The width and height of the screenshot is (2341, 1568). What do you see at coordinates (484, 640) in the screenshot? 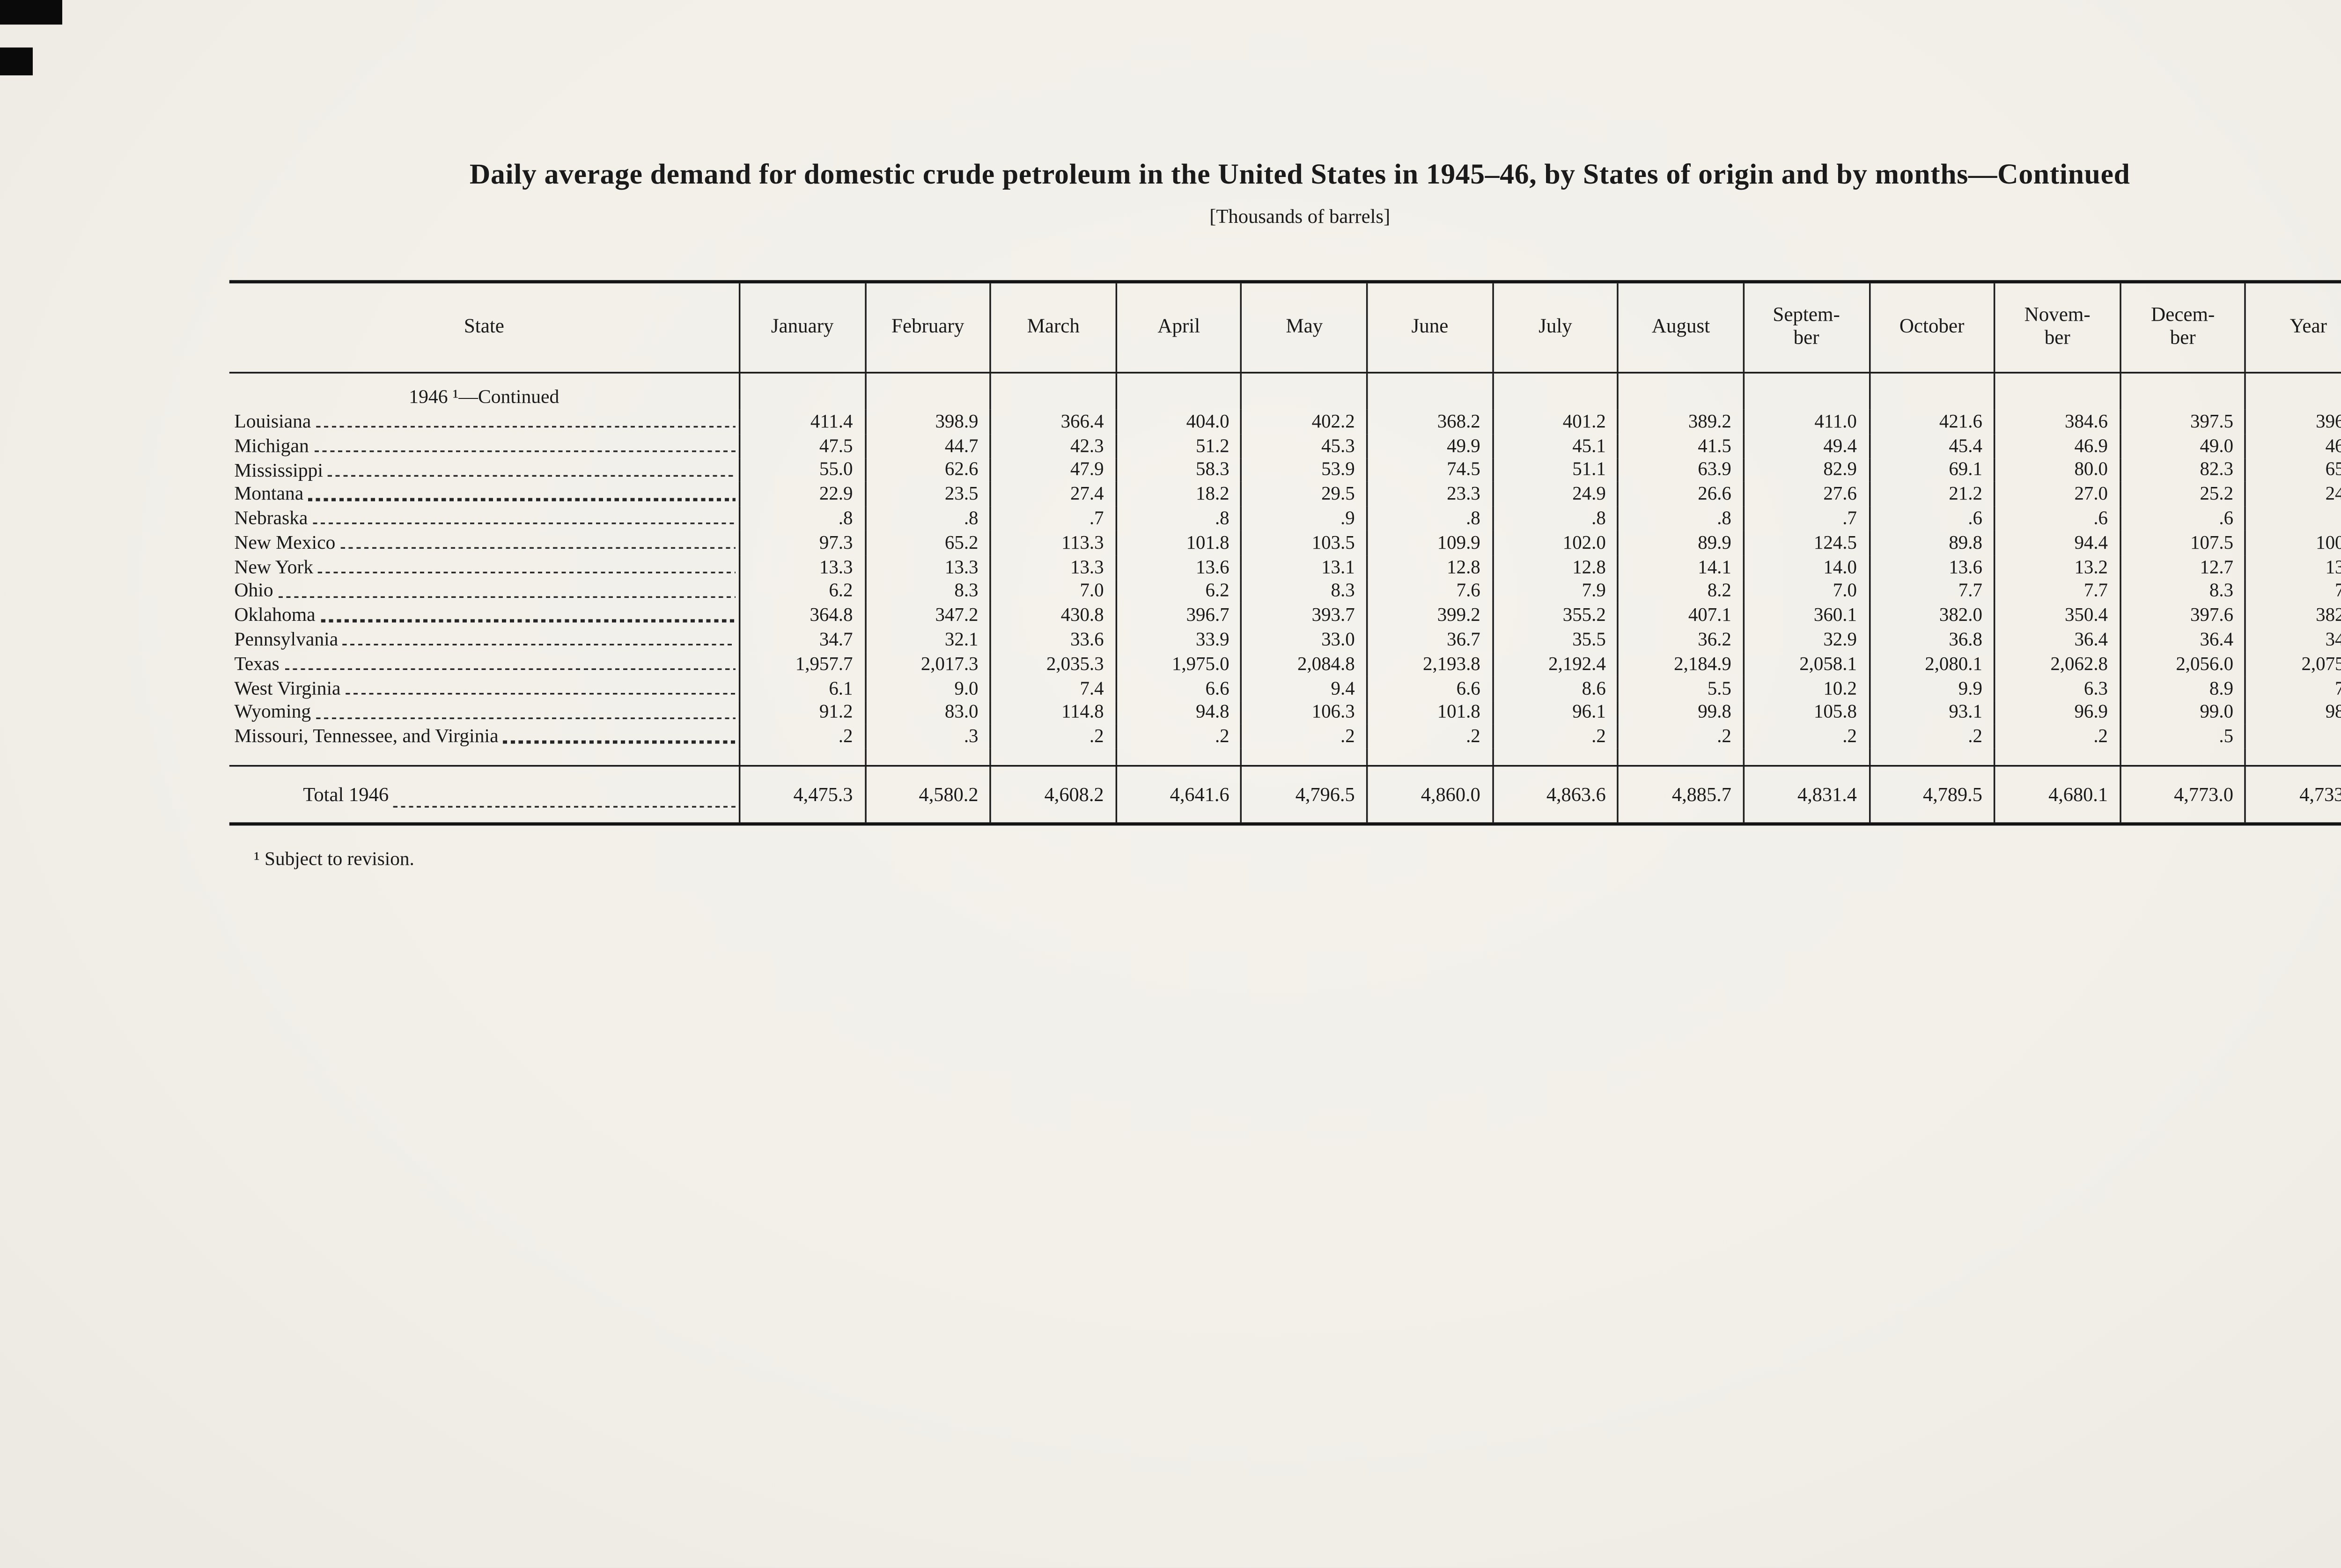
I see `state-cell: Pennsylvania` at bounding box center [484, 640].